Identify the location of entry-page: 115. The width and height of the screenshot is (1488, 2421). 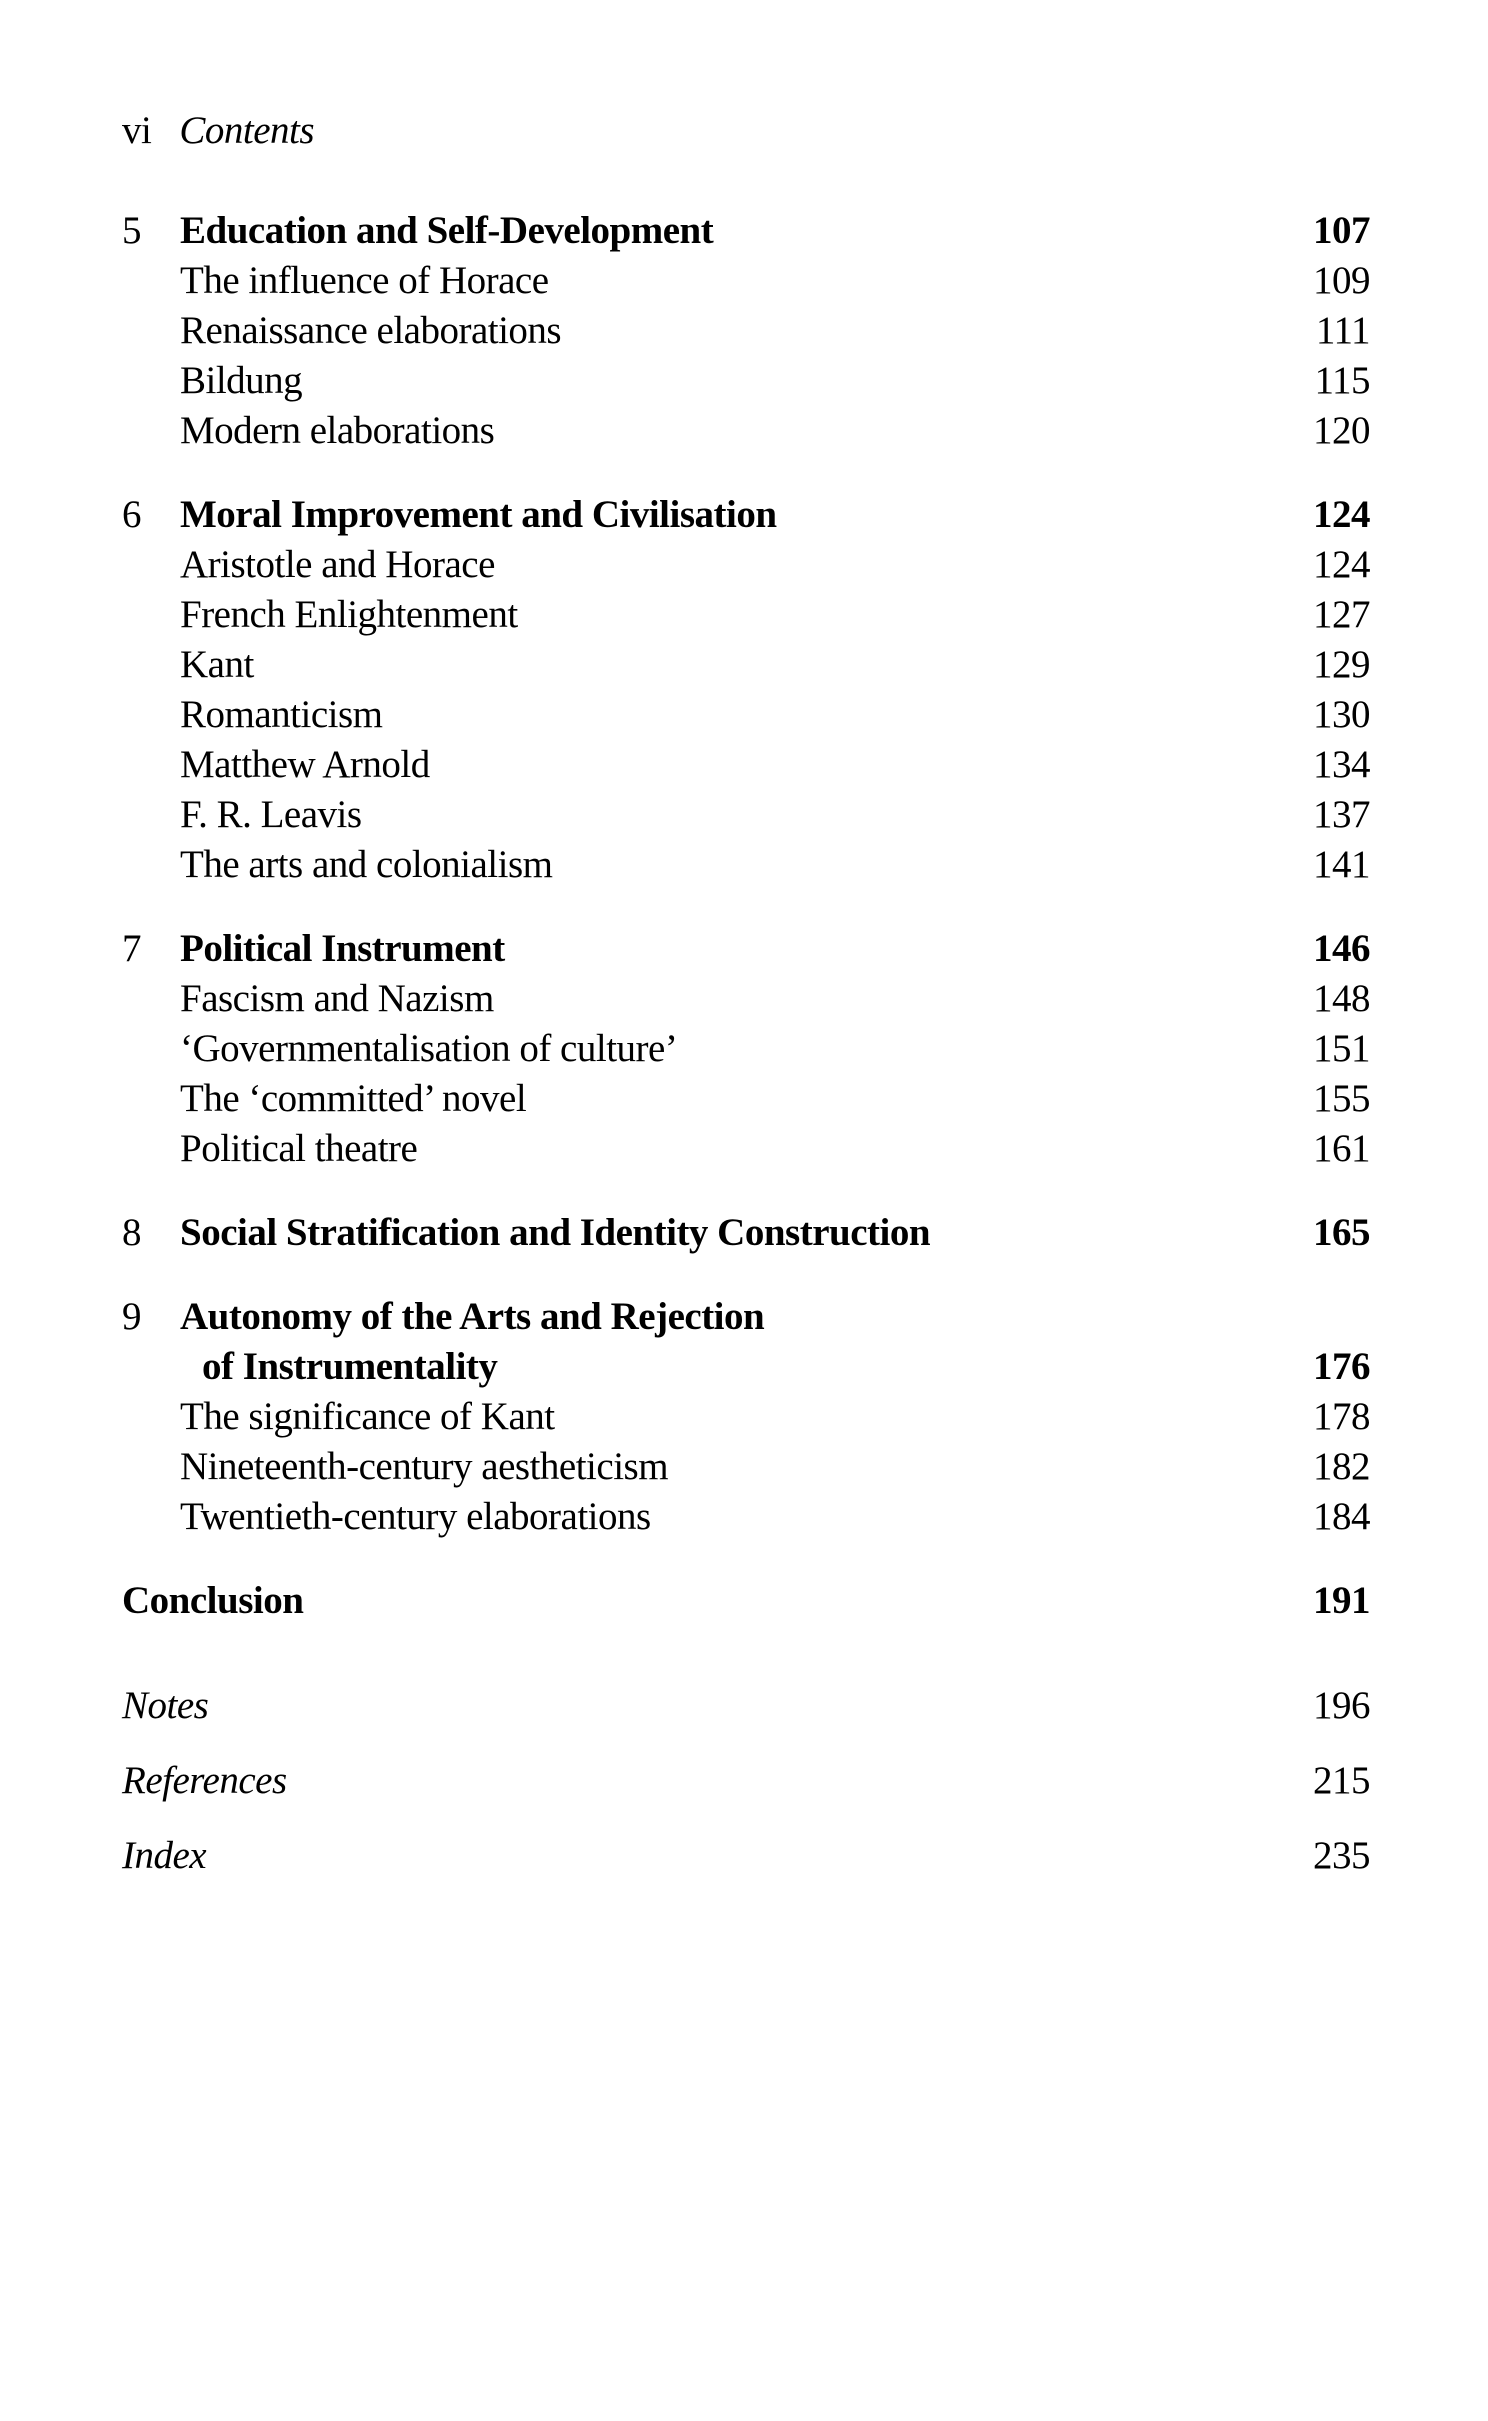
(1342, 380).